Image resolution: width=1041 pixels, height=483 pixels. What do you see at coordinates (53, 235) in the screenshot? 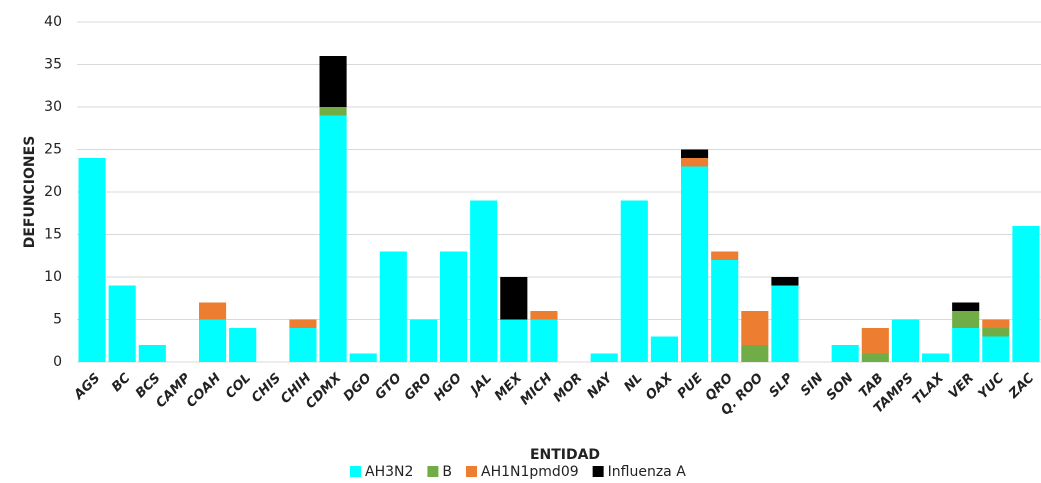
I see `y-tick-label: 15` at bounding box center [53, 235].